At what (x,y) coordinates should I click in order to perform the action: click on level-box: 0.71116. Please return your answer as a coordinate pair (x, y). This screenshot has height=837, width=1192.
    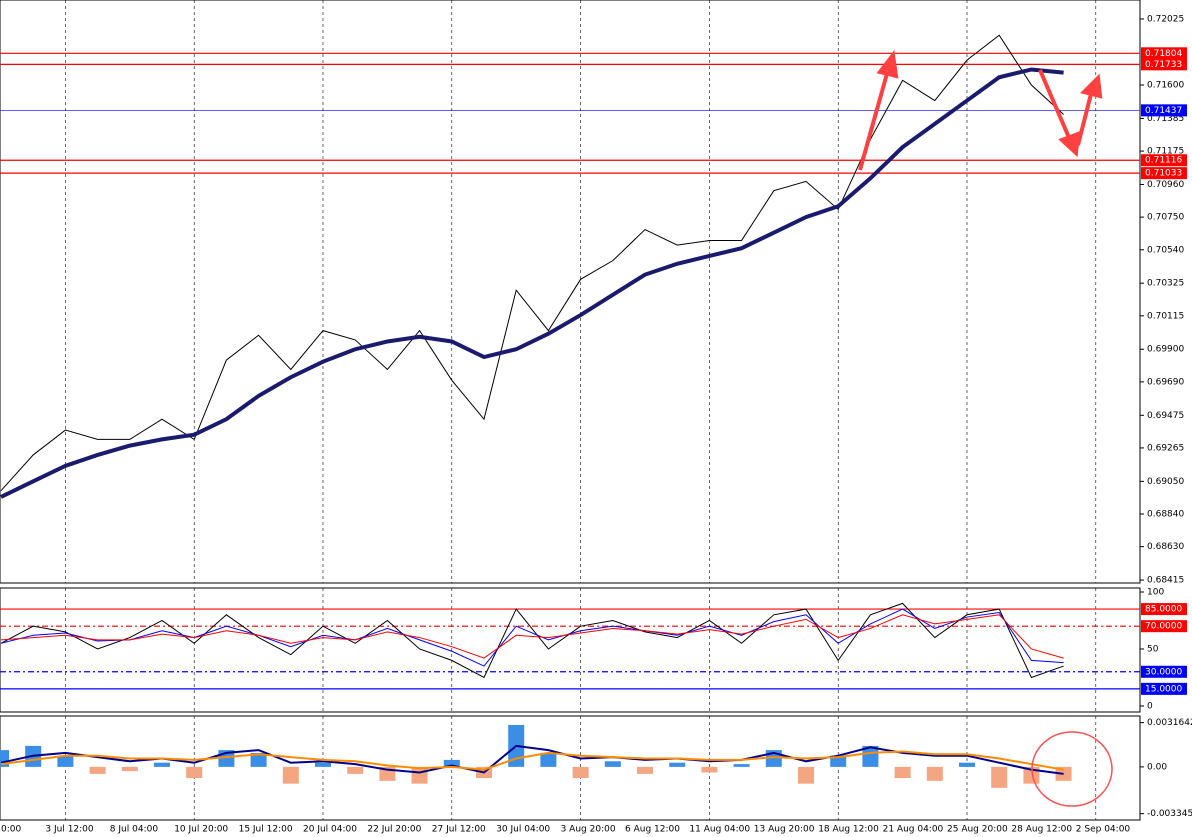
    Looking at the image, I should click on (1164, 160).